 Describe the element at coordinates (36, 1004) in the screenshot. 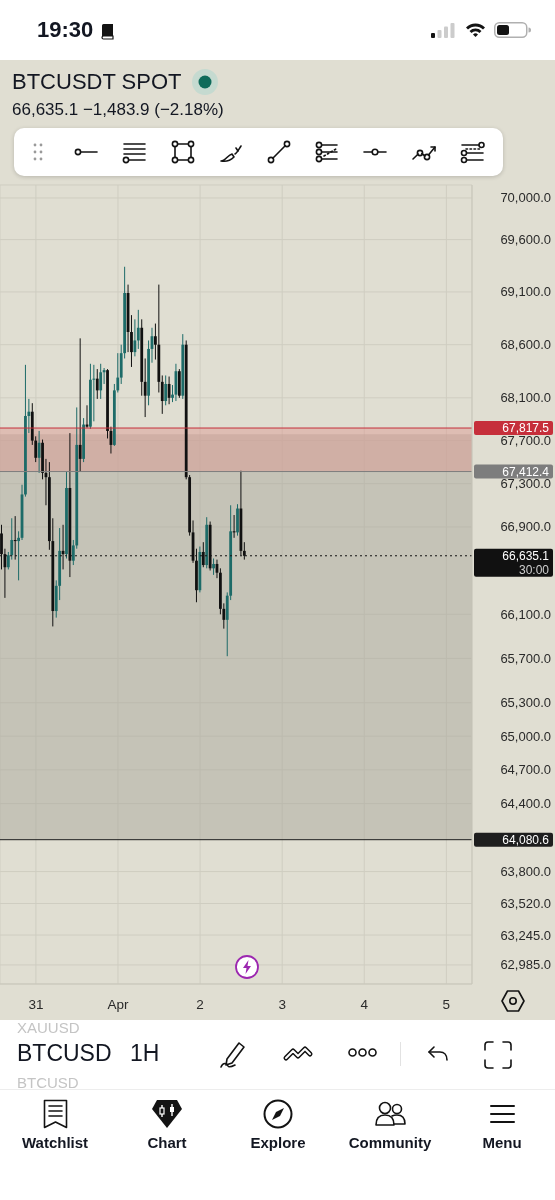

I see `x-tick-label: 31` at that location.